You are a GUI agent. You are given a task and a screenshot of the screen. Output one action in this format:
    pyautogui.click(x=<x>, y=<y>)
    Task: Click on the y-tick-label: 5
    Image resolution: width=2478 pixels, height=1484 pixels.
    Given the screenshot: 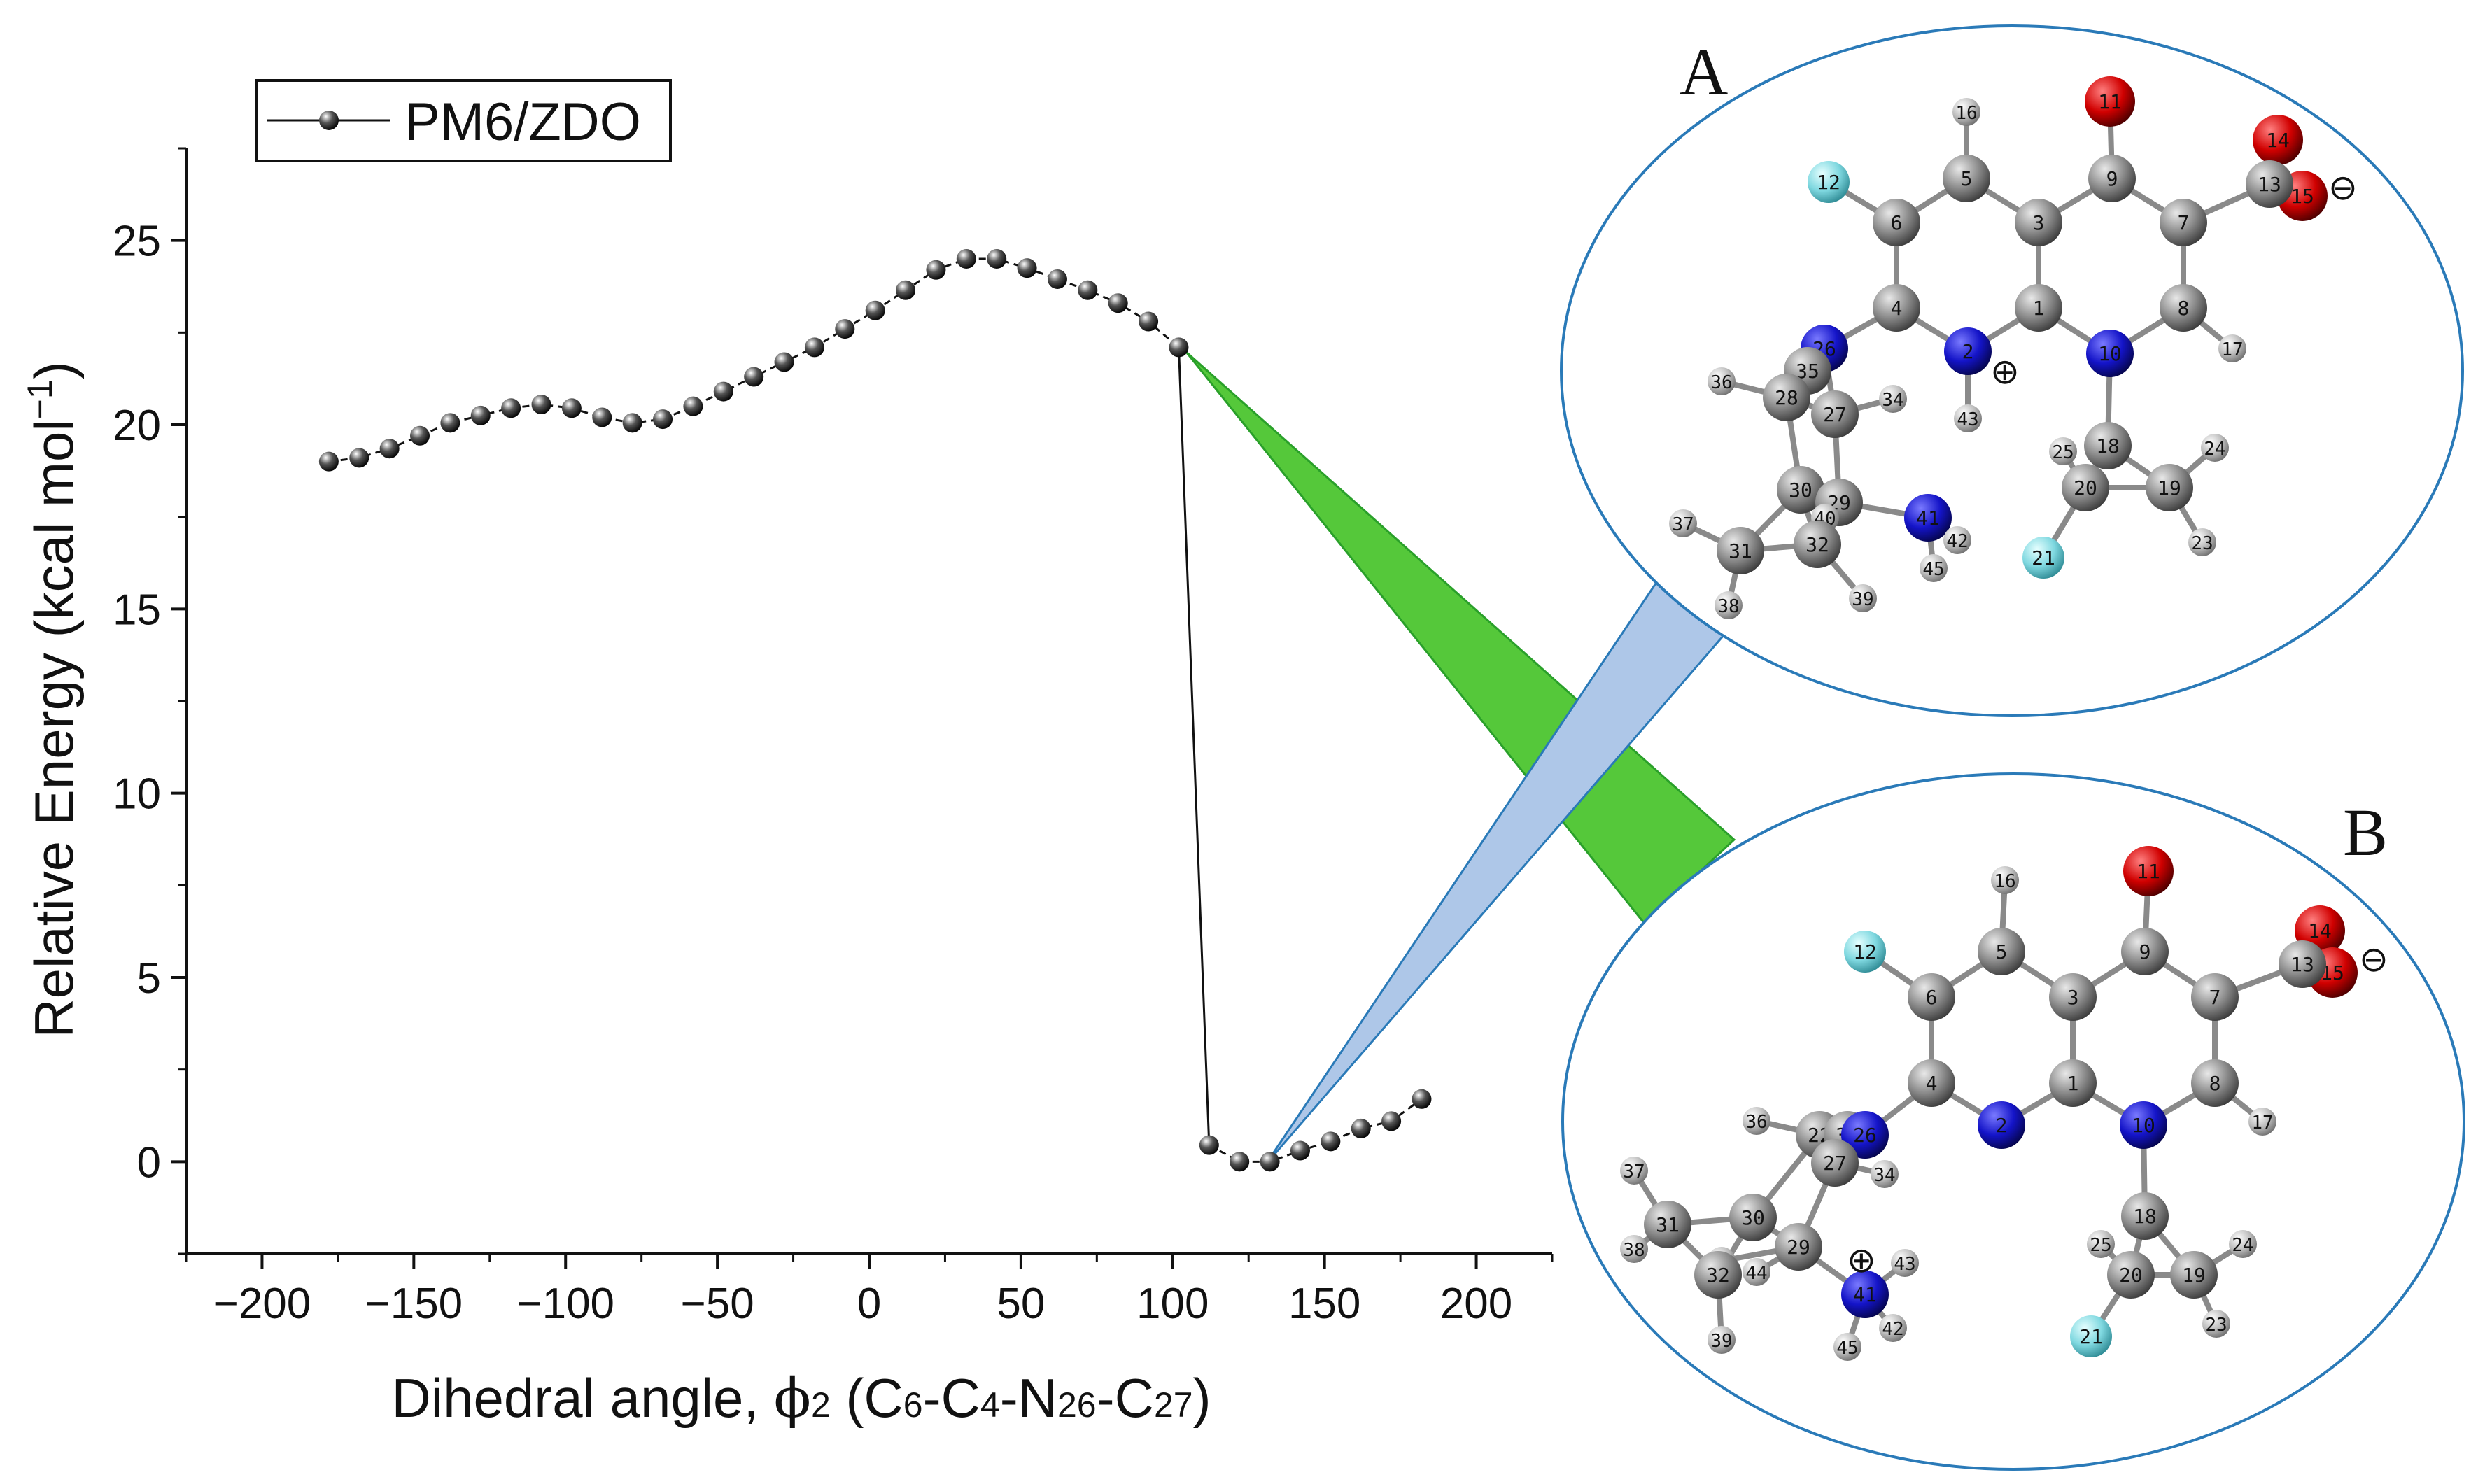 What is the action you would take?
    pyautogui.click(x=149, y=978)
    